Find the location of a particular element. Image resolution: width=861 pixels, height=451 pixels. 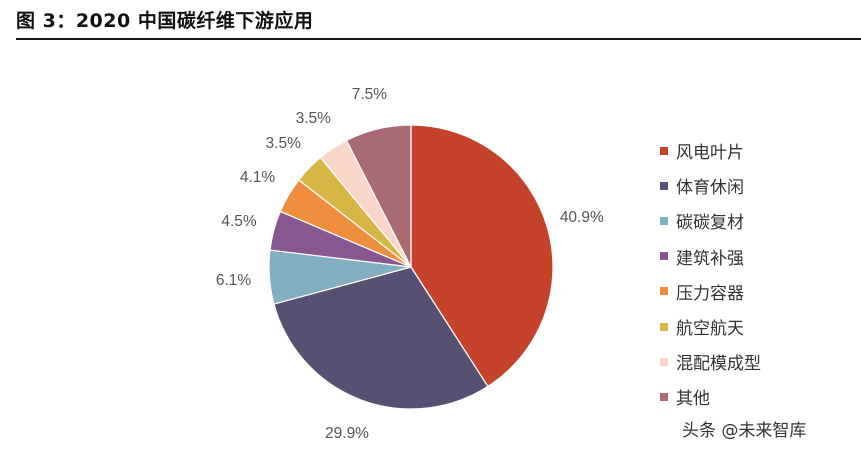

legend-label-1: 体育休闲 is located at coordinates (710, 188).